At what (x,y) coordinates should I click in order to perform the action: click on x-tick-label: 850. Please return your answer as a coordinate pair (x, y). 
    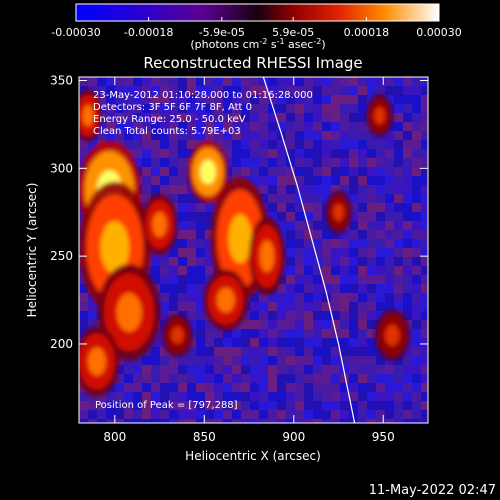
    Looking at the image, I should click on (204, 437).